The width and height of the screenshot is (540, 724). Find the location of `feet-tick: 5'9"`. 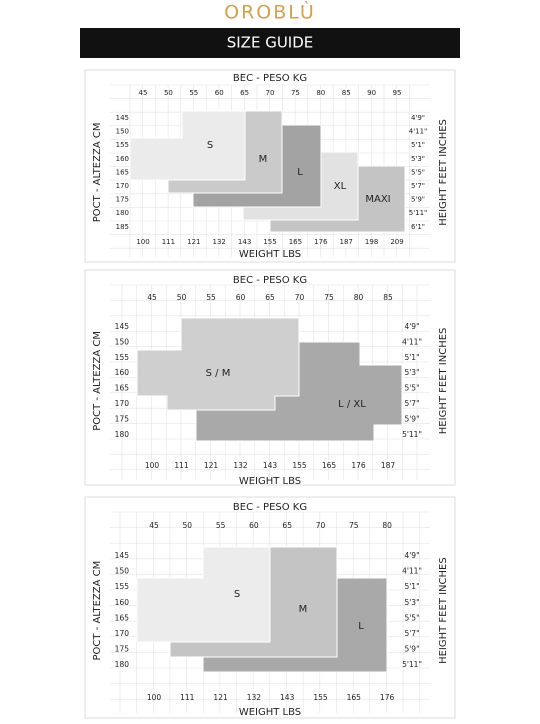

feet-tick: 5'9" is located at coordinates (411, 649).